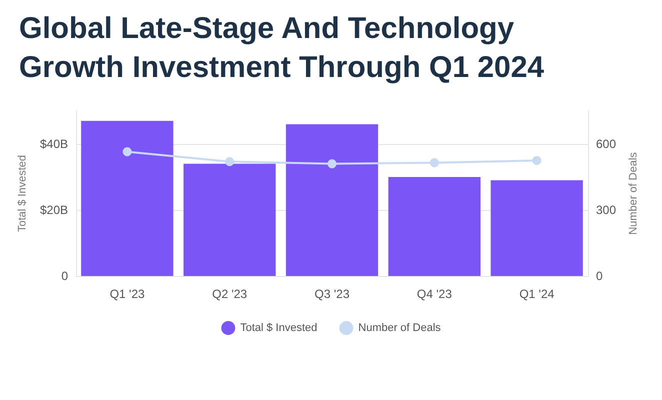  What do you see at coordinates (54, 210) in the screenshot?
I see `y-tick-label: $20B` at bounding box center [54, 210].